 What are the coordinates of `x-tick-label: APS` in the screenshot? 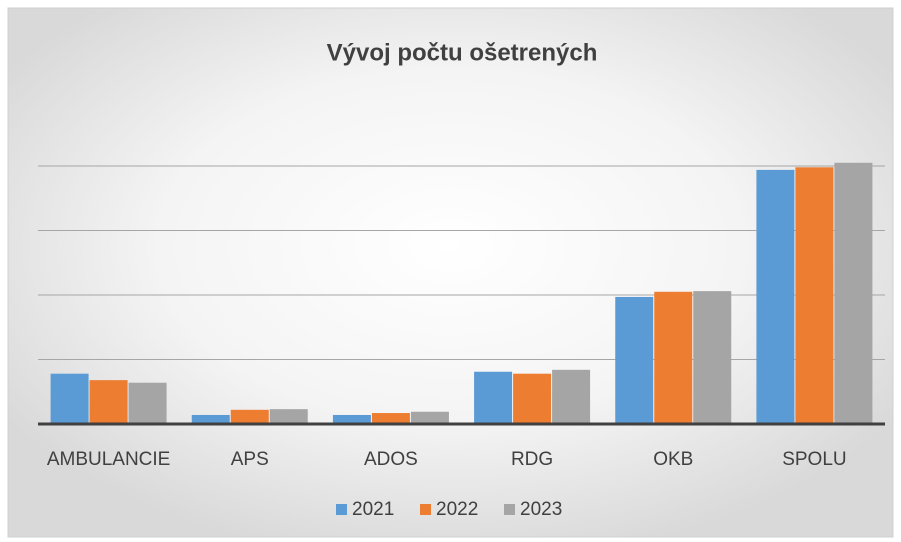 It's located at (250, 459).